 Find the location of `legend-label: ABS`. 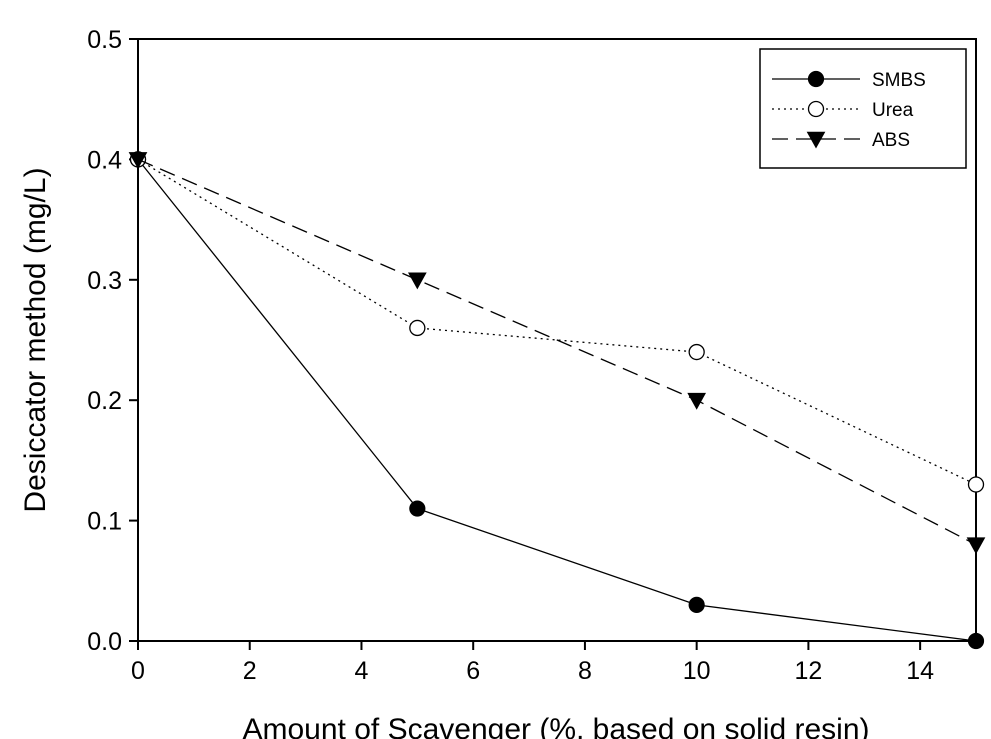

legend-label: ABS is located at coordinates (891, 140).